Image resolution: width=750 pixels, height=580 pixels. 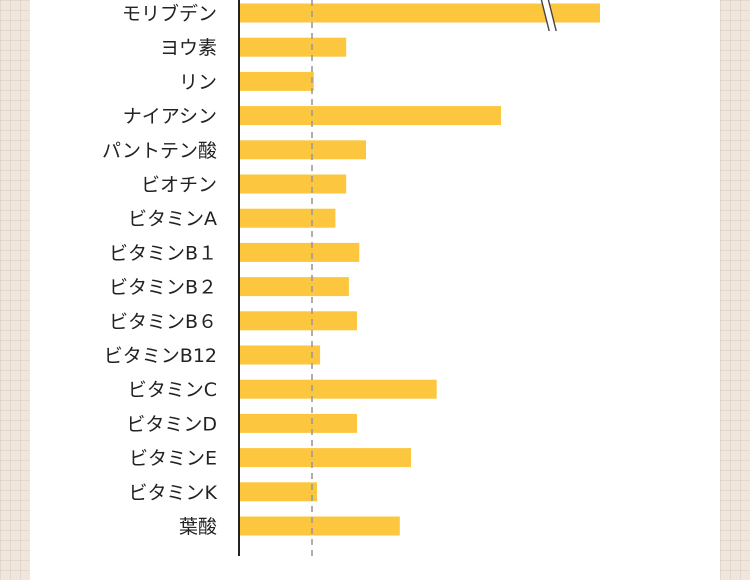 What do you see at coordinates (172, 390) in the screenshot?
I see `category-label: ビタミンC` at bounding box center [172, 390].